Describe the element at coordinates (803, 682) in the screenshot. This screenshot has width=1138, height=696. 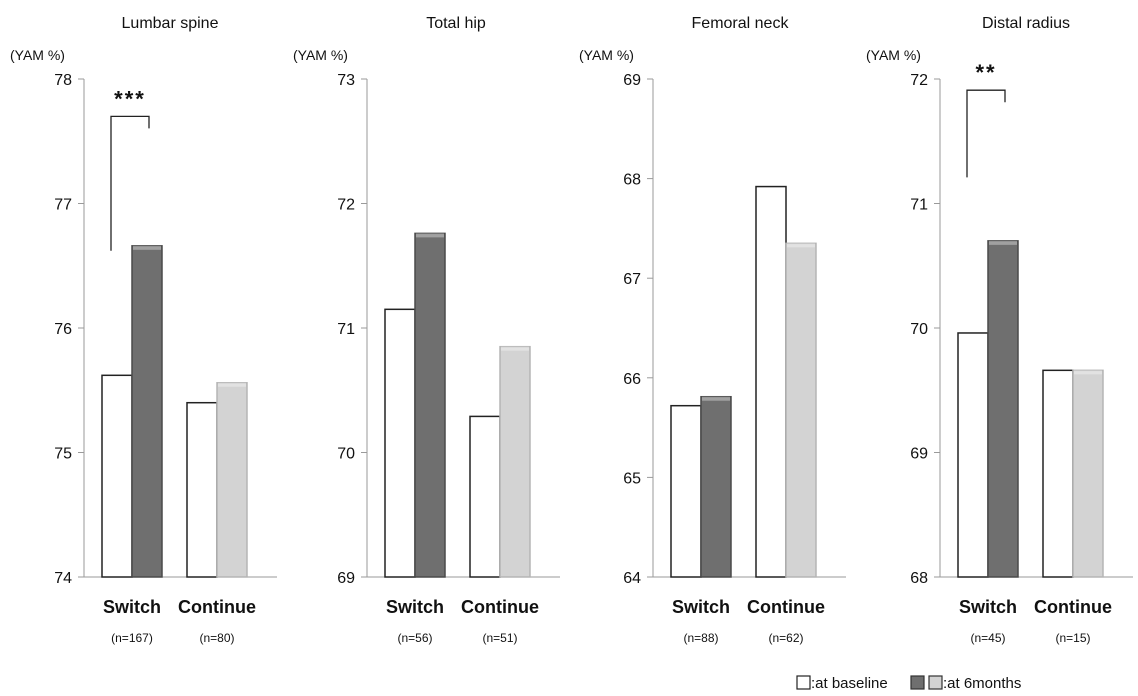
I see `legend-swatch-baseline` at that location.